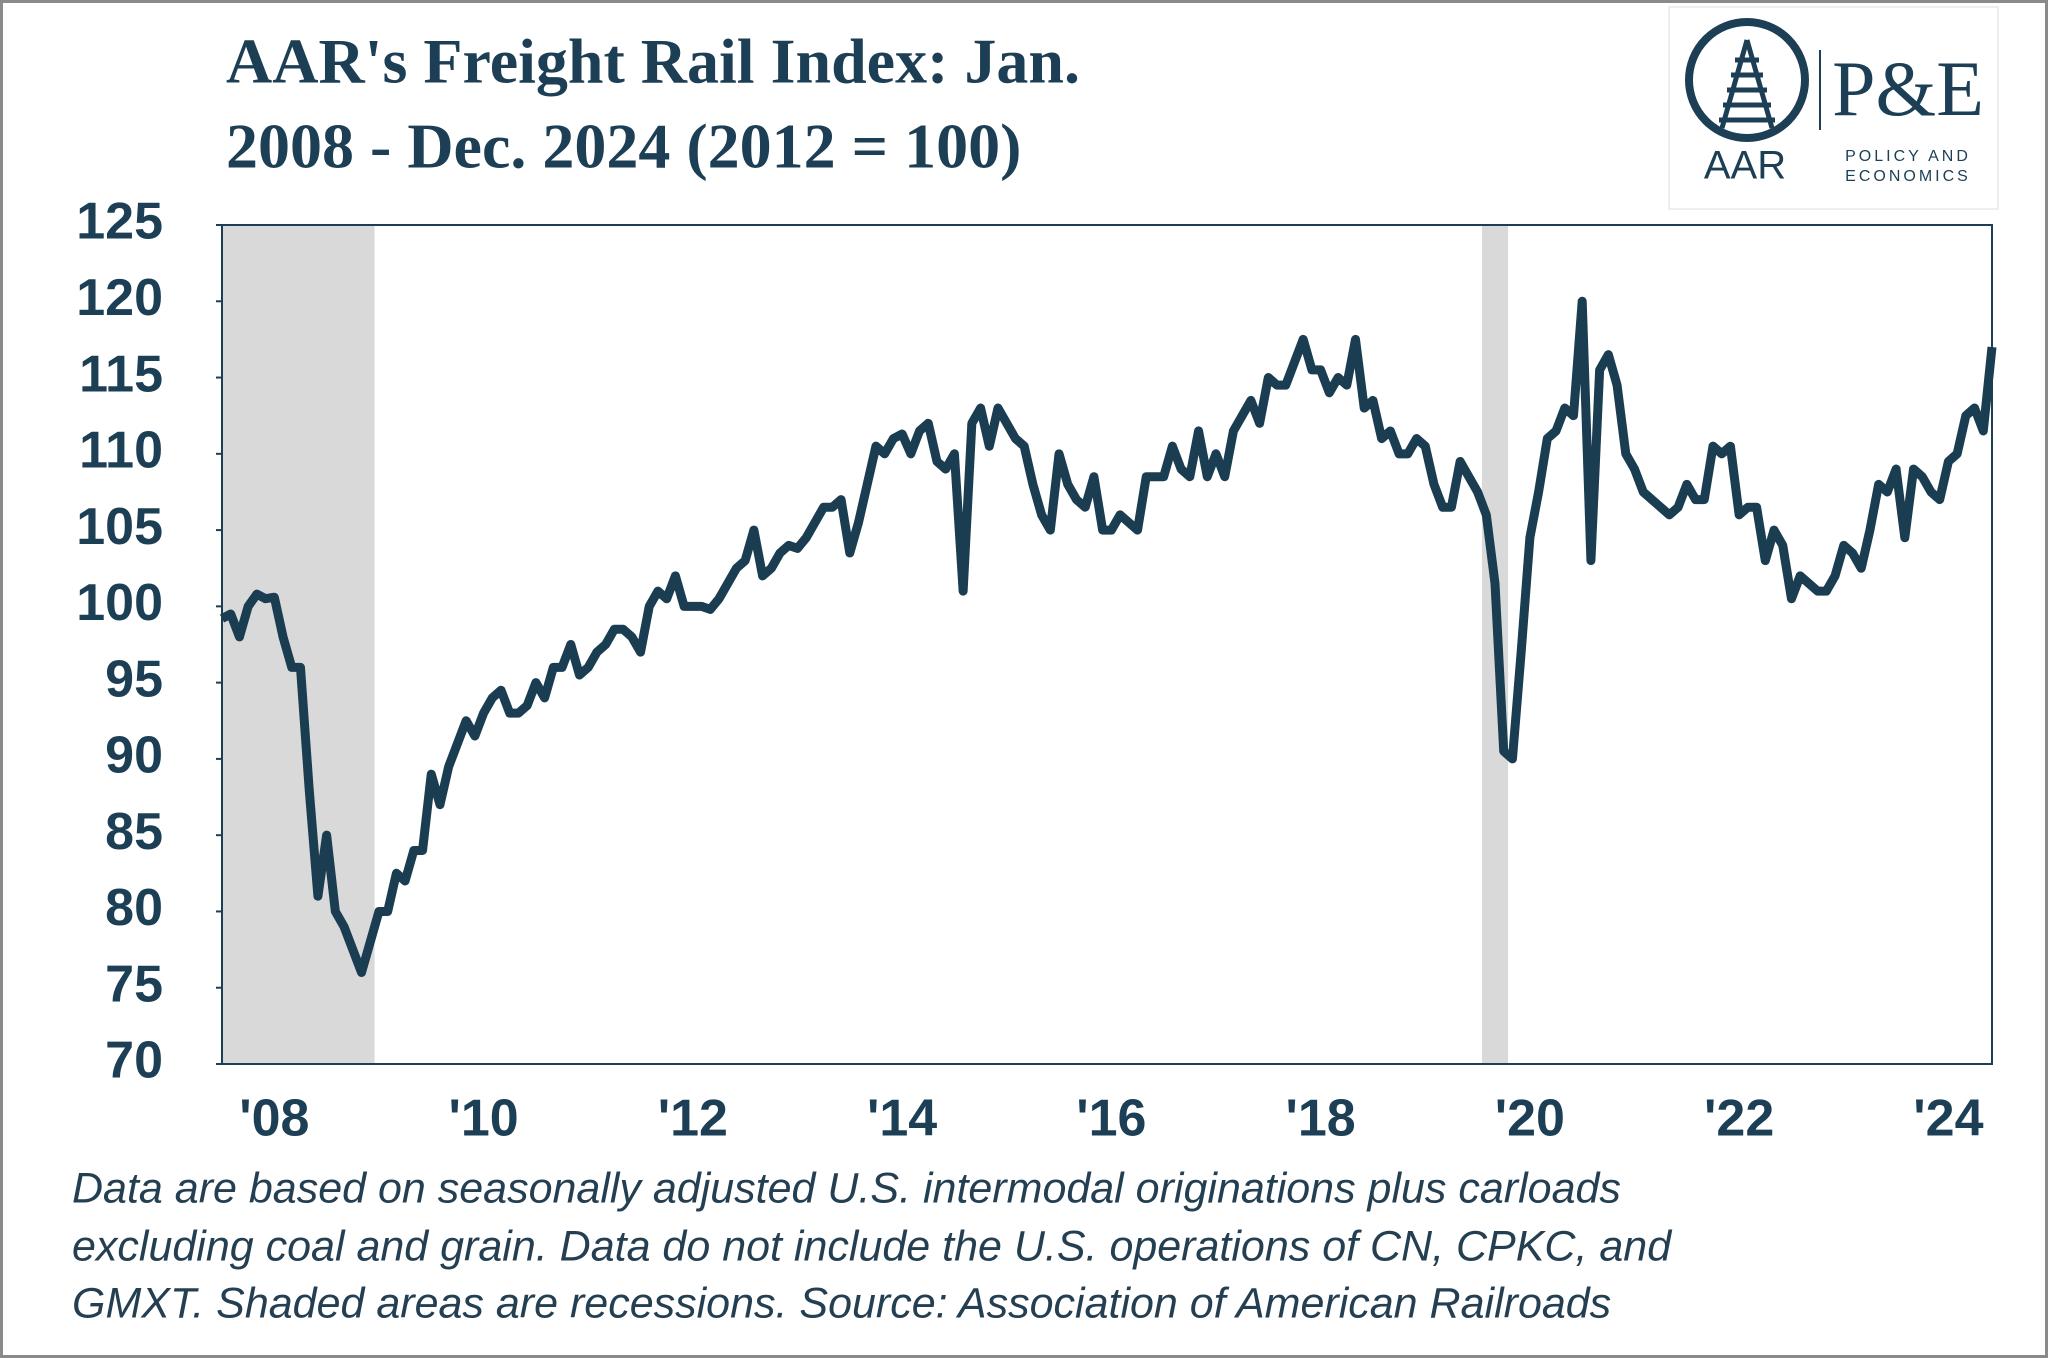  I want to click on y-tick-label: 115, so click(121, 374).